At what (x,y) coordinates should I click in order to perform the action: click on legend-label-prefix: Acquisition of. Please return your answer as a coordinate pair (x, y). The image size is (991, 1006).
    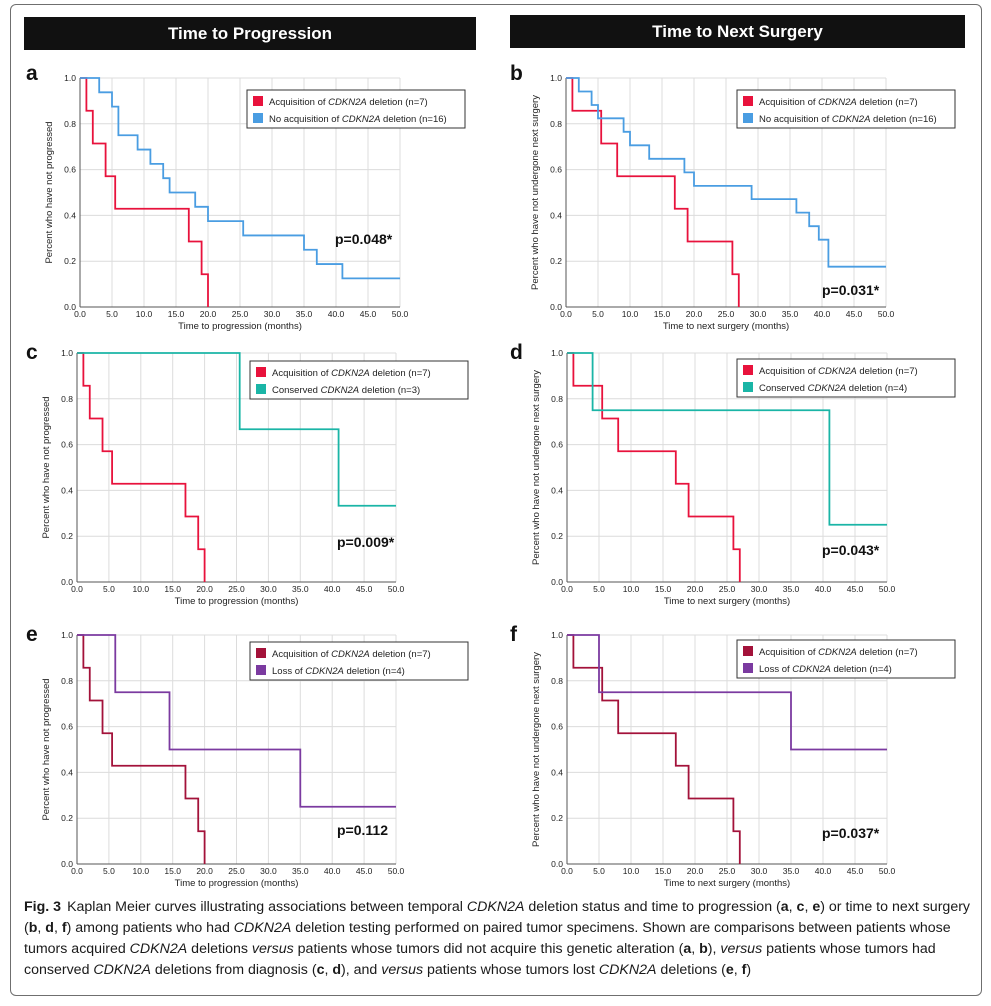
    Looking at the image, I should click on (788, 371).